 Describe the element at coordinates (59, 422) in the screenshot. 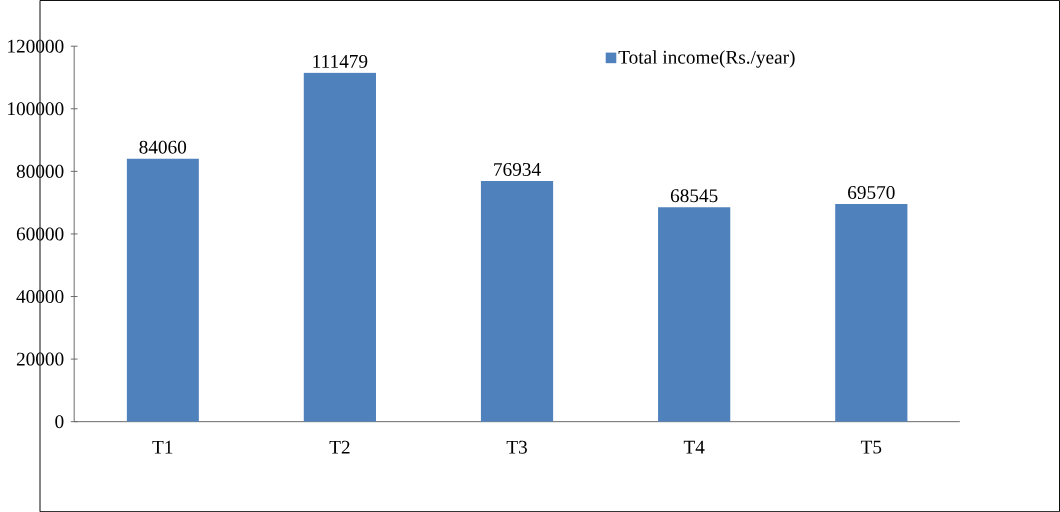

I see `y-tick-label: 0` at that location.